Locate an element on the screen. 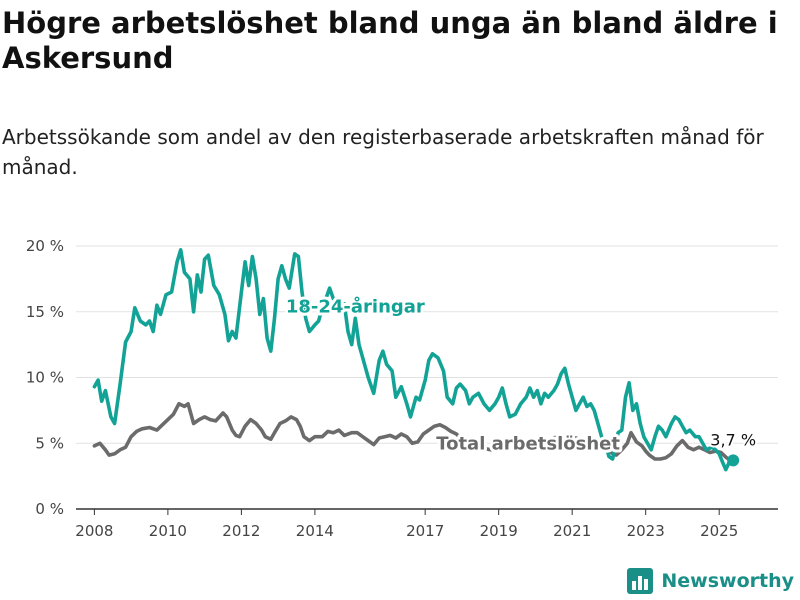  brand-name: Newsworthy is located at coordinates (727, 581).